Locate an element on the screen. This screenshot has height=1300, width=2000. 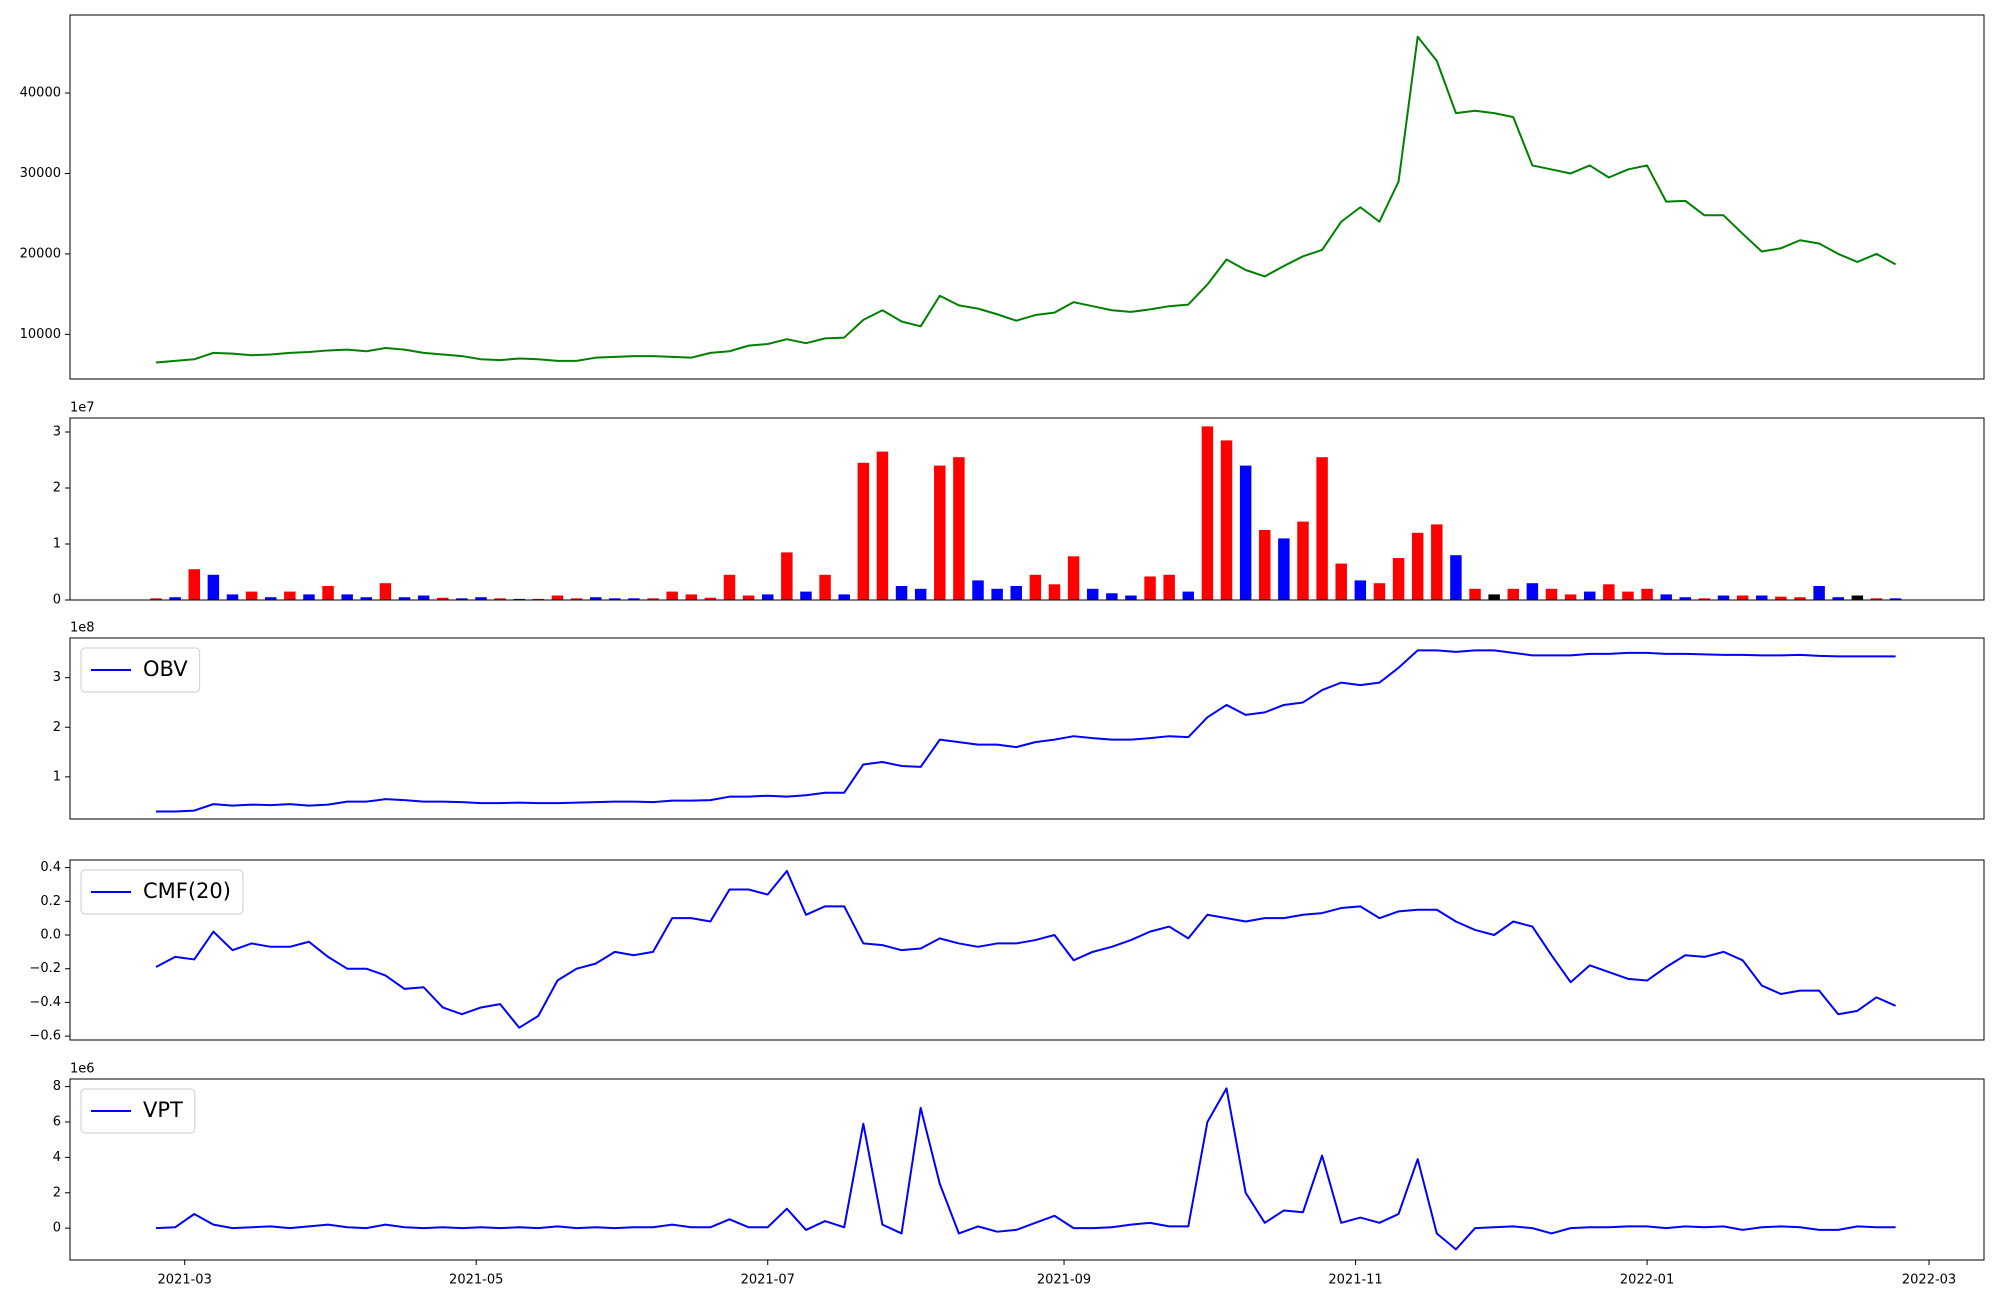
y-tick-label: 0.2 is located at coordinates (50, 901).